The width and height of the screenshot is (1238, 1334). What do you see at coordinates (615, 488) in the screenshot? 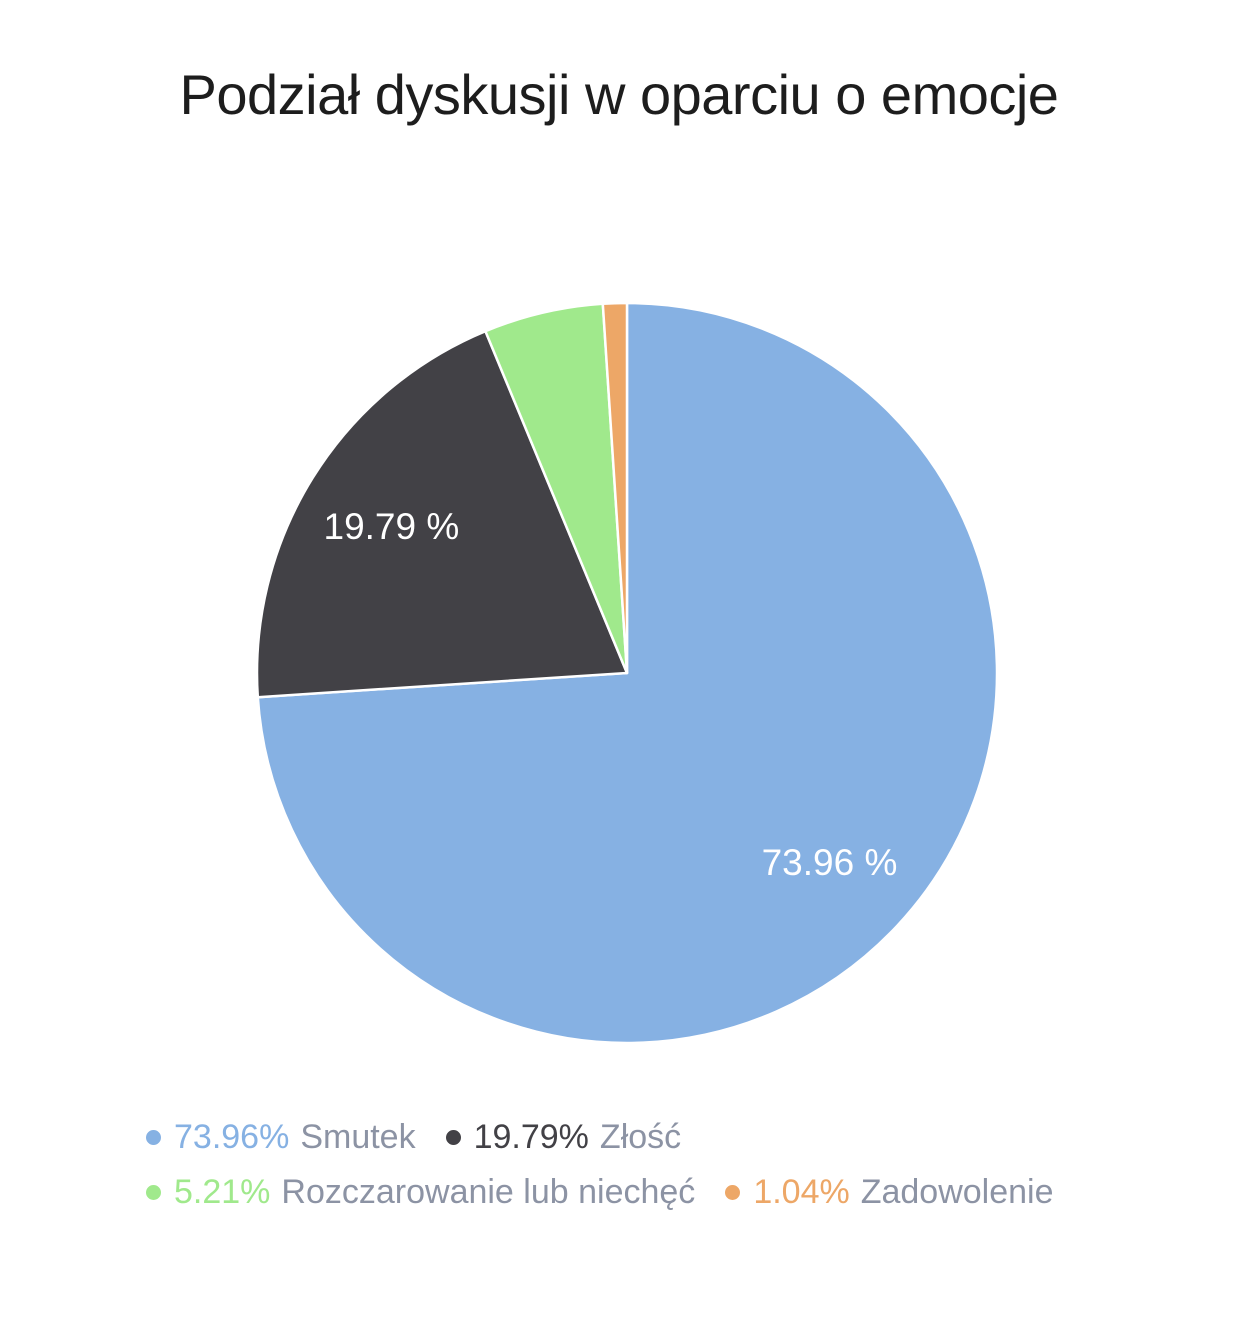
I see `pie-slice-zadowolenie` at bounding box center [615, 488].